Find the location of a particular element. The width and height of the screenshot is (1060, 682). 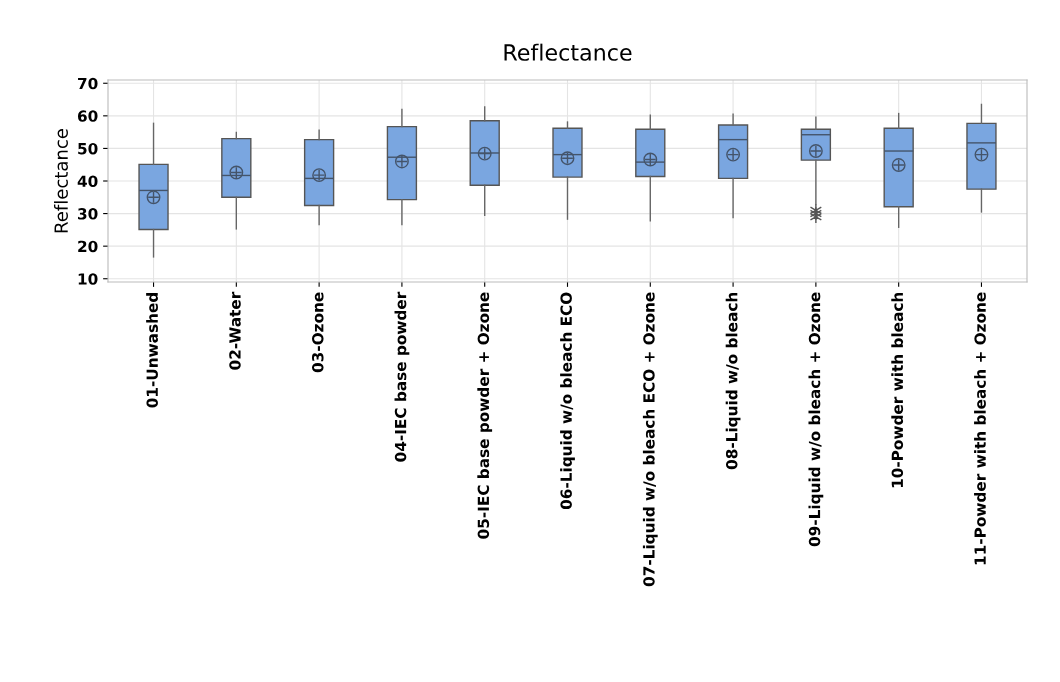

x-tick-label: 04-IEC base powder is located at coordinates (402, 376).